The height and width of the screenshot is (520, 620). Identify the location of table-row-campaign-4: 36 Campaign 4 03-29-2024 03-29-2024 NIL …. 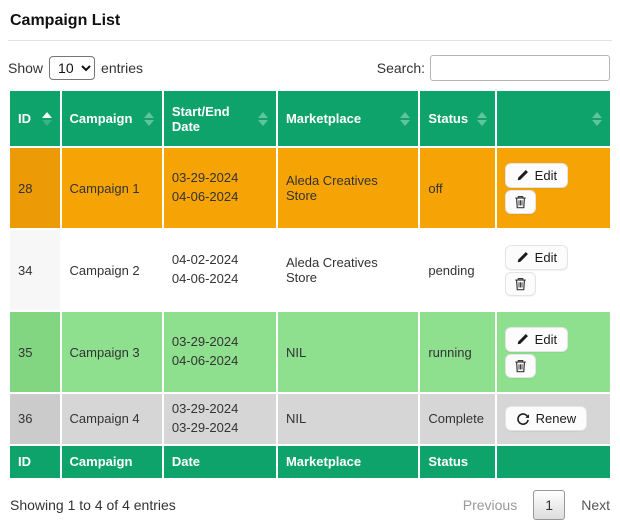
(310, 419).